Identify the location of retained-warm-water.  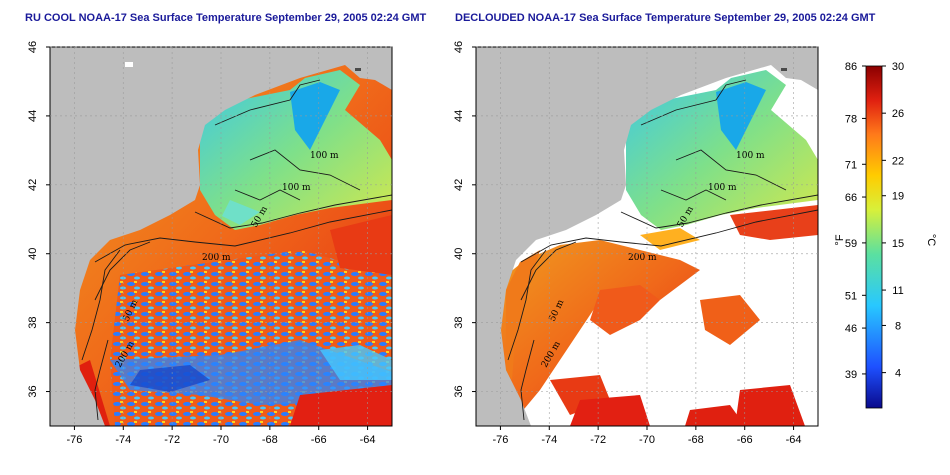
(588, 333).